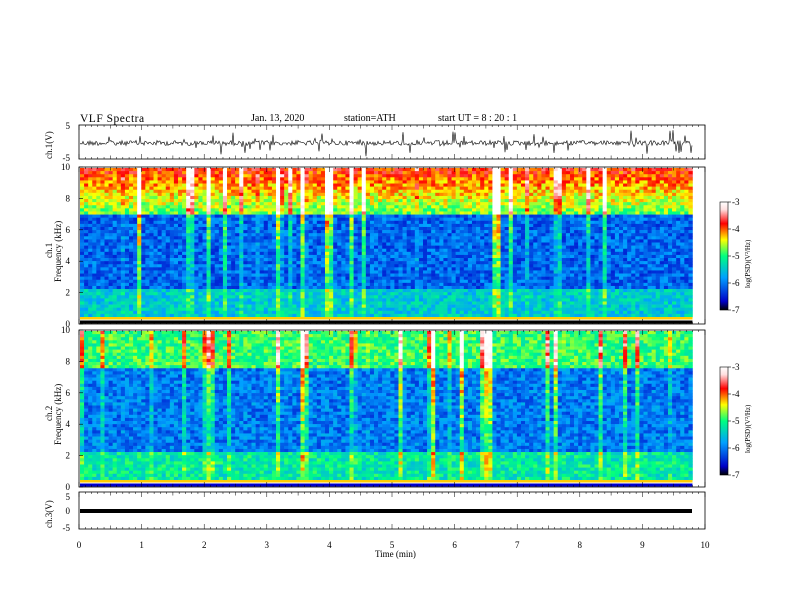 The image size is (792, 612). I want to click on ch3-ytick-label: -5, so click(67, 528).